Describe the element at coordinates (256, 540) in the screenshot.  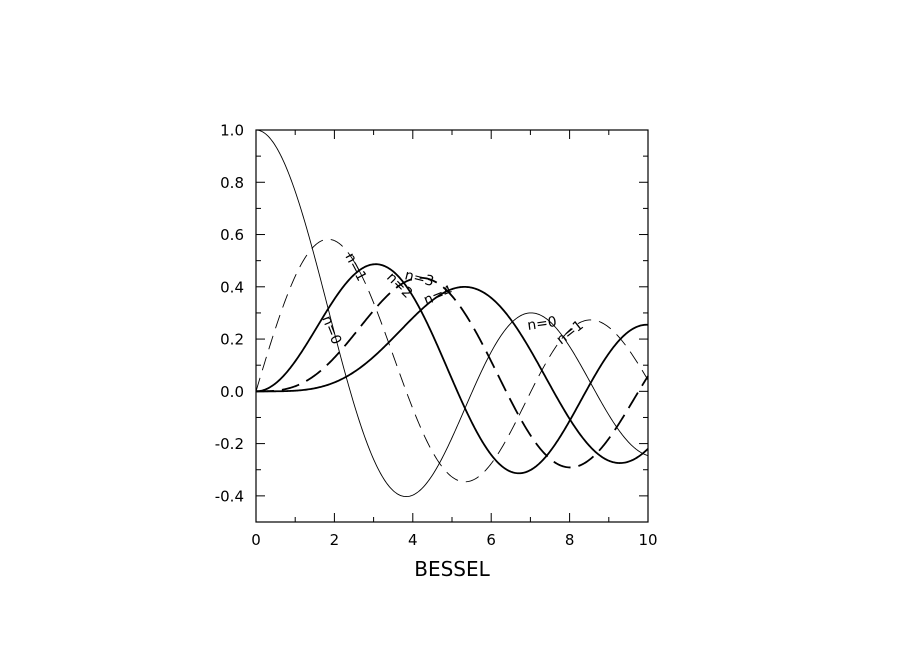
I see `x-tick-label: 0` at that location.